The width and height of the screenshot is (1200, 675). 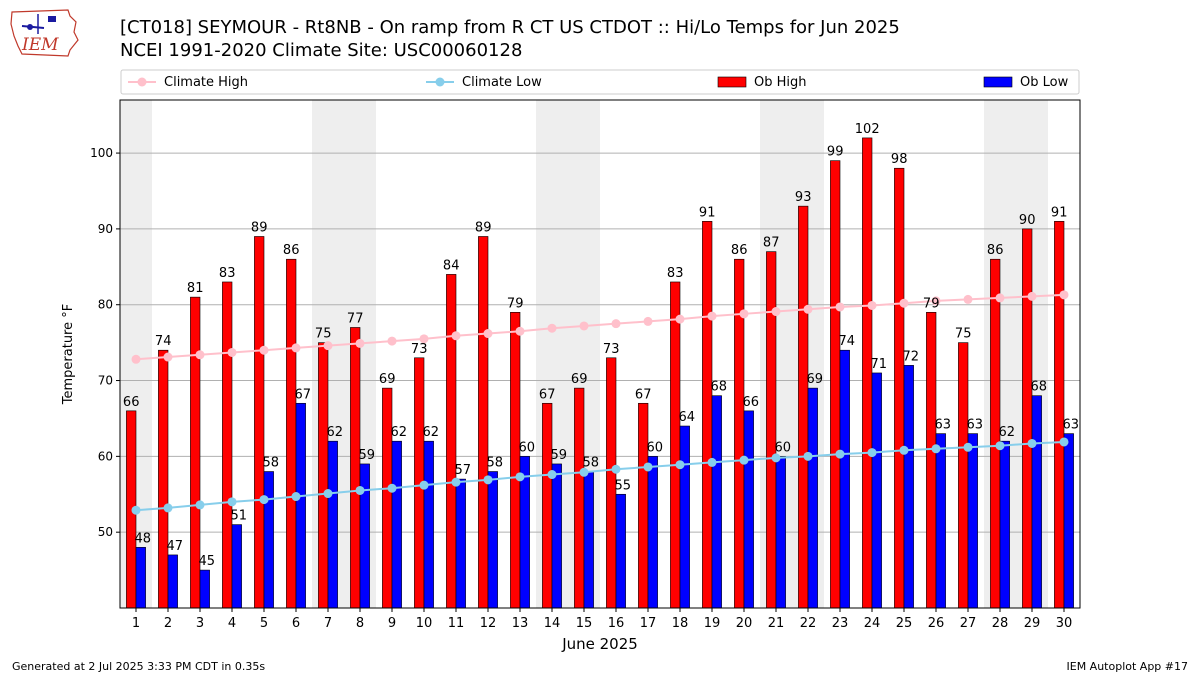 I want to click on x-tick-label: 12, so click(x=488, y=623).